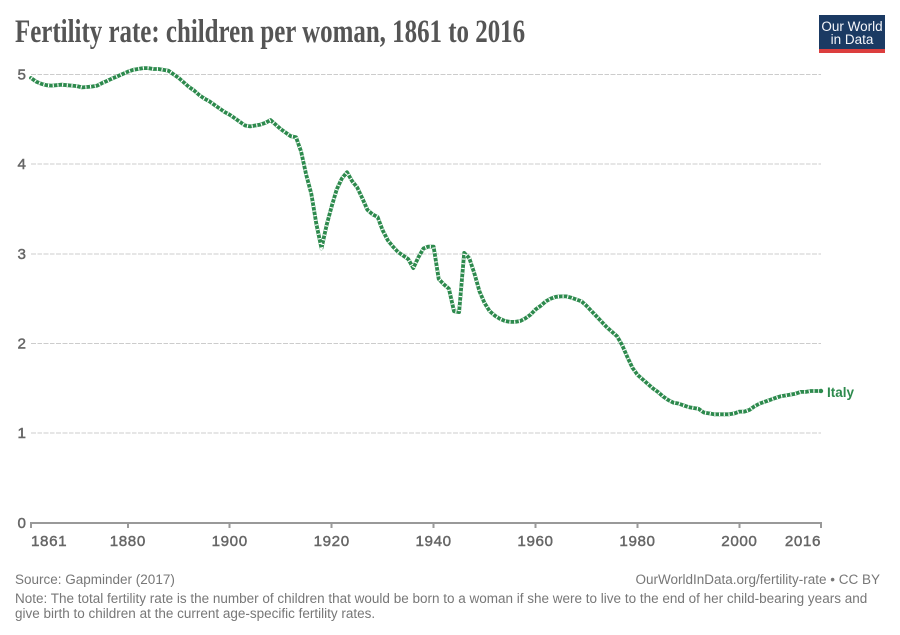 This screenshot has height=635, width=900. I want to click on svg-text: 1920, so click(332, 541).